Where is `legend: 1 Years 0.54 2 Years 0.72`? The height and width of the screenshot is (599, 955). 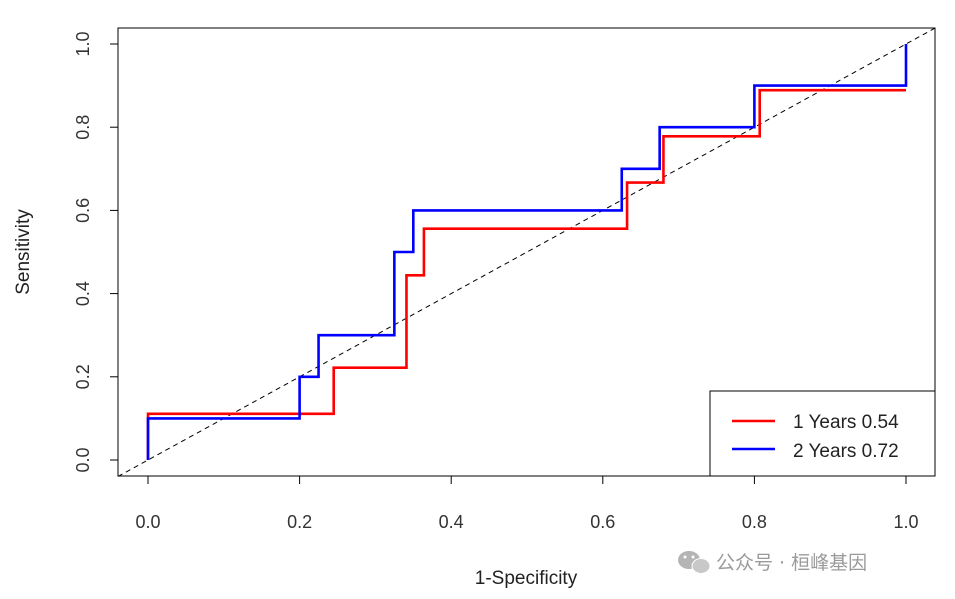 legend: 1 Years 0.54 2 Years 0.72 is located at coordinates (822, 433).